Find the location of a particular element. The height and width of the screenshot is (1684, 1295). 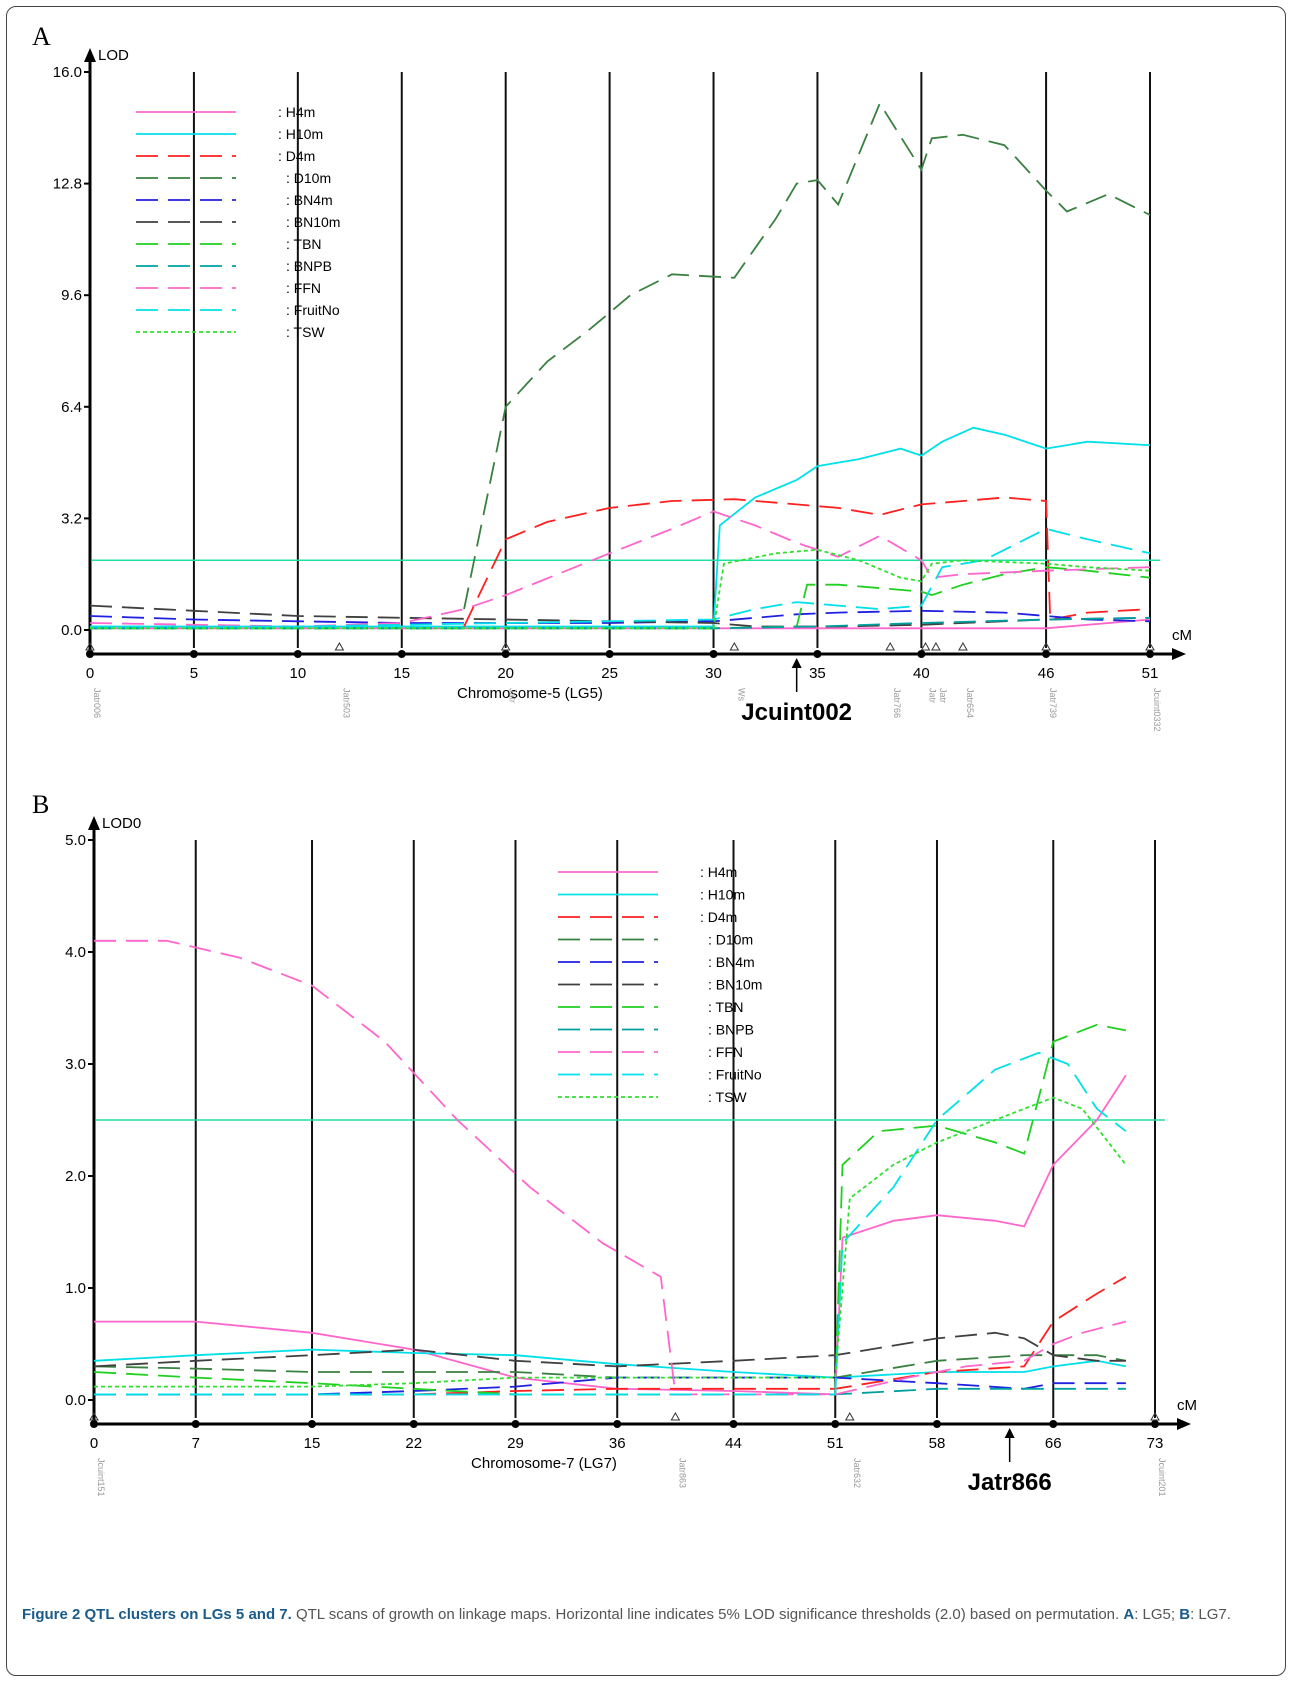

legend-label-bnpb: : BNPB is located at coordinates (309, 266).